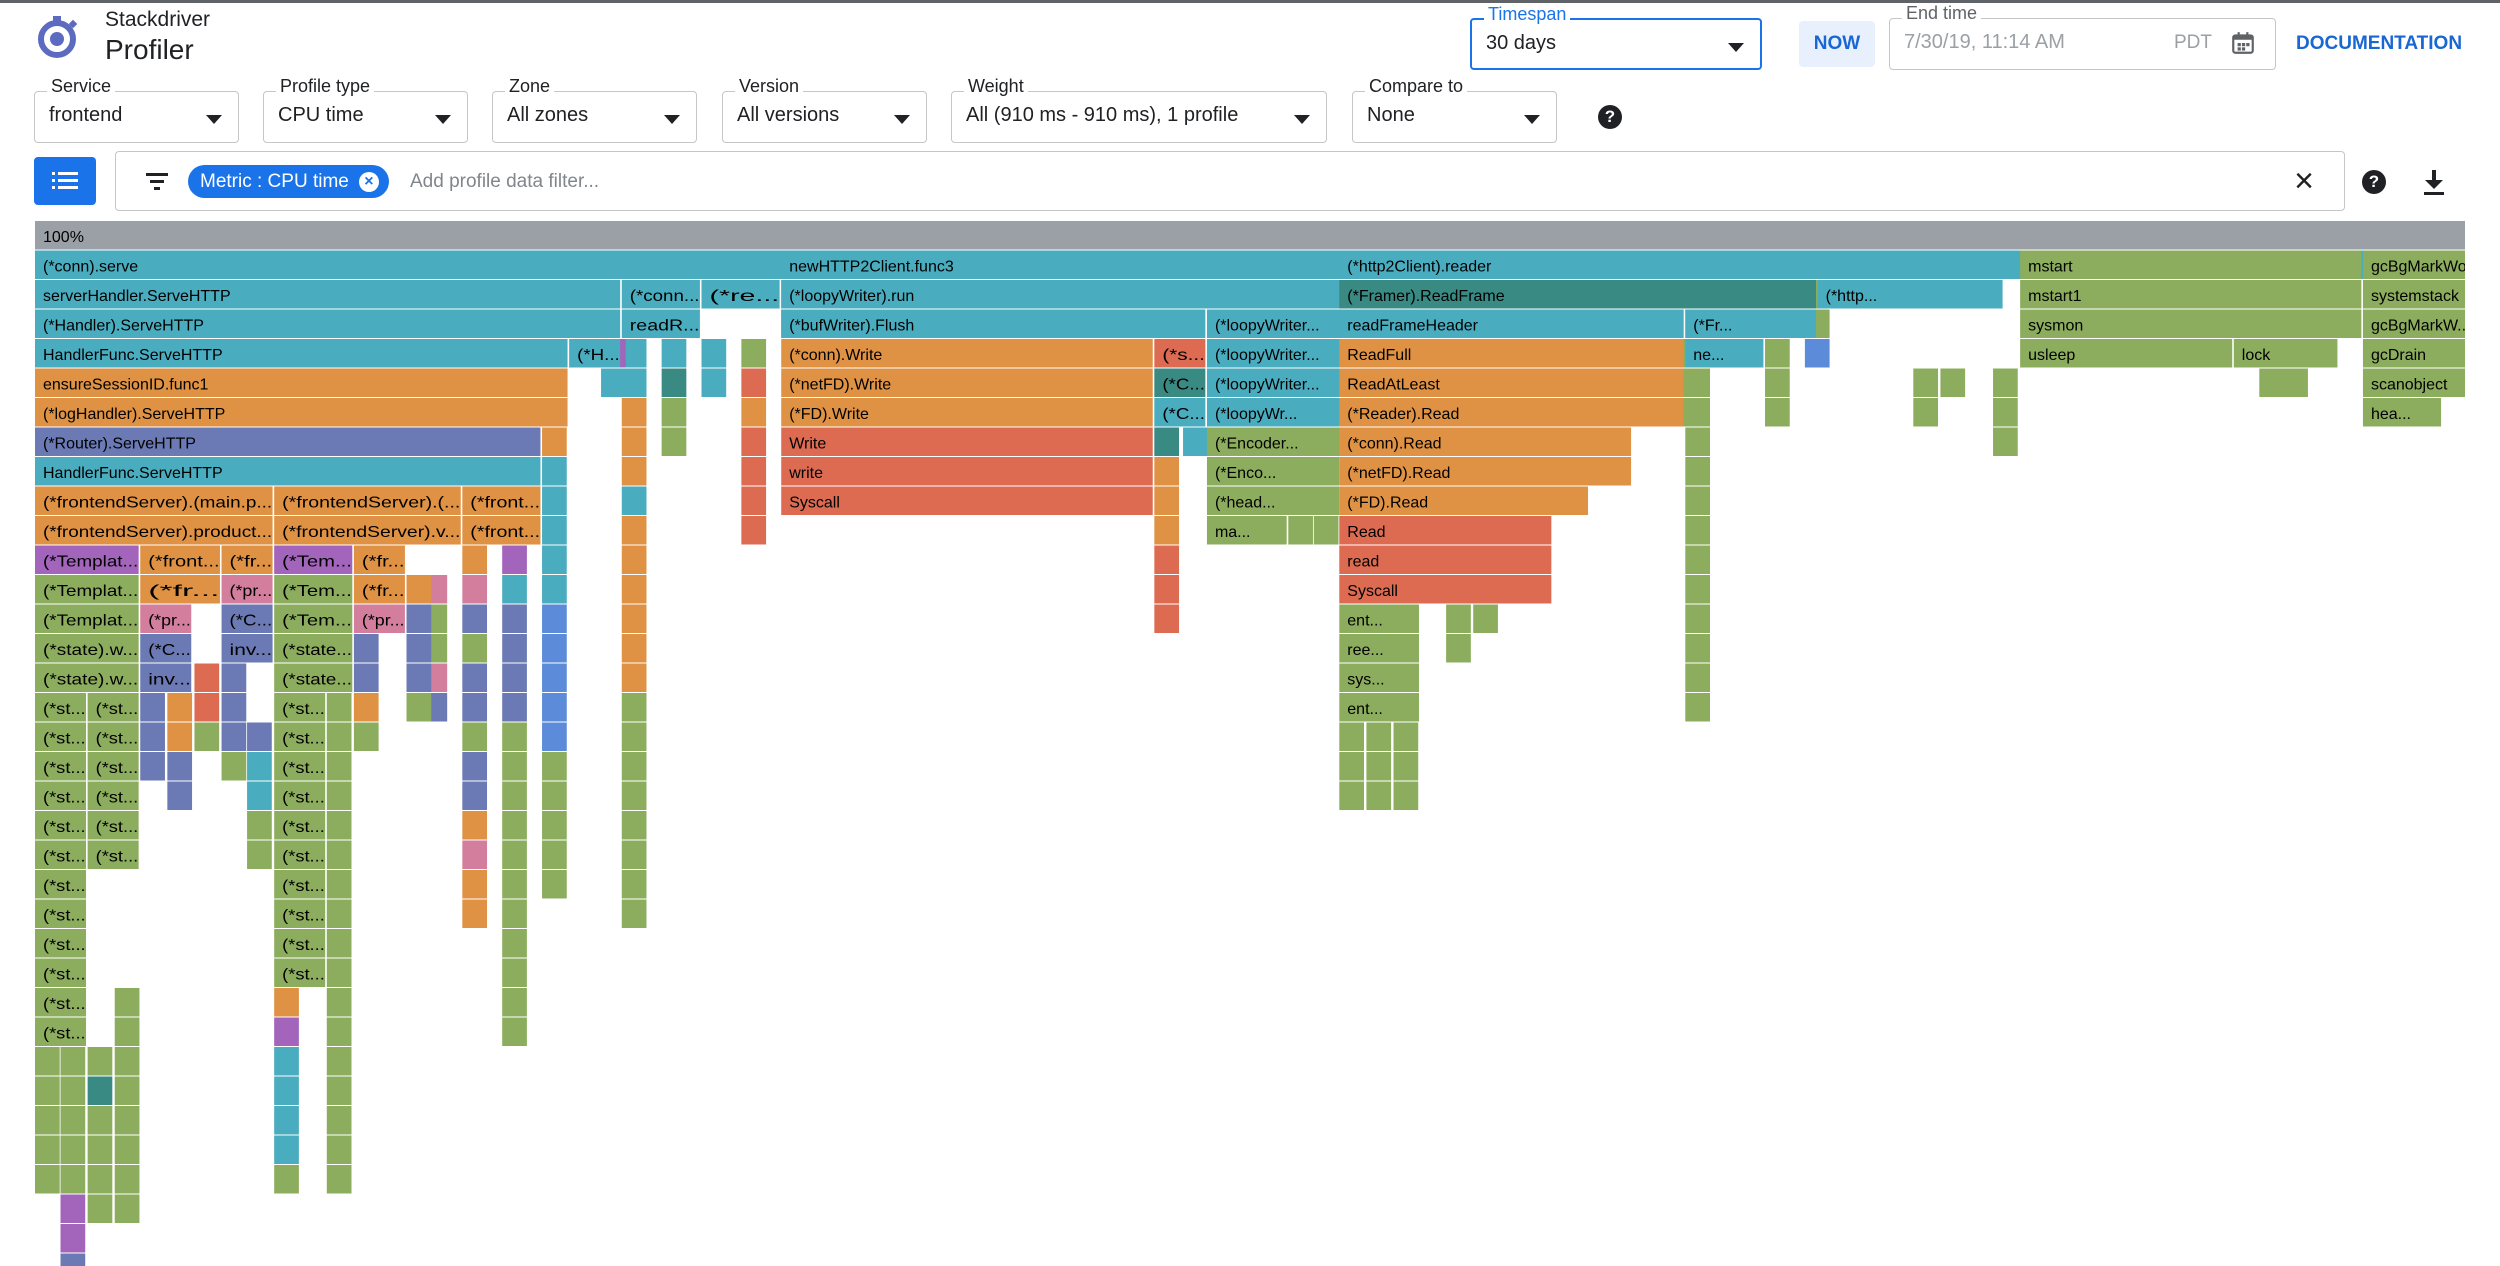 Image resolution: width=2500 pixels, height=1266 pixels. What do you see at coordinates (2243, 43) in the screenshot?
I see `calendar-icon` at bounding box center [2243, 43].